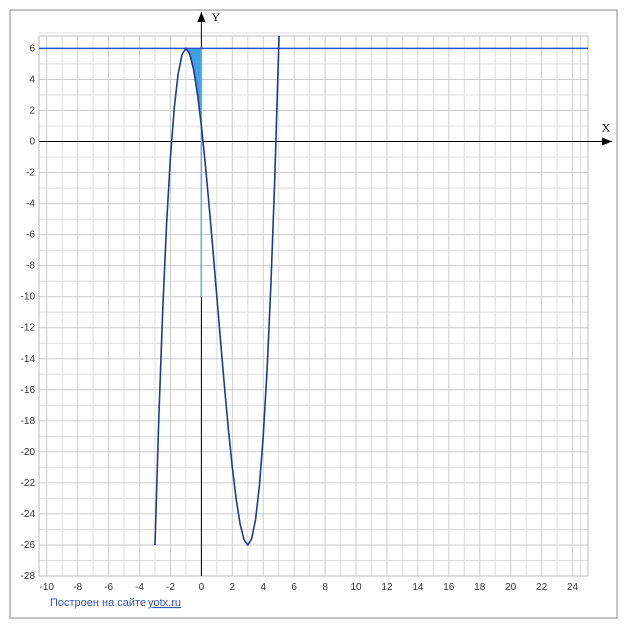  I want to click on x-tick-label: 22, so click(542, 587).